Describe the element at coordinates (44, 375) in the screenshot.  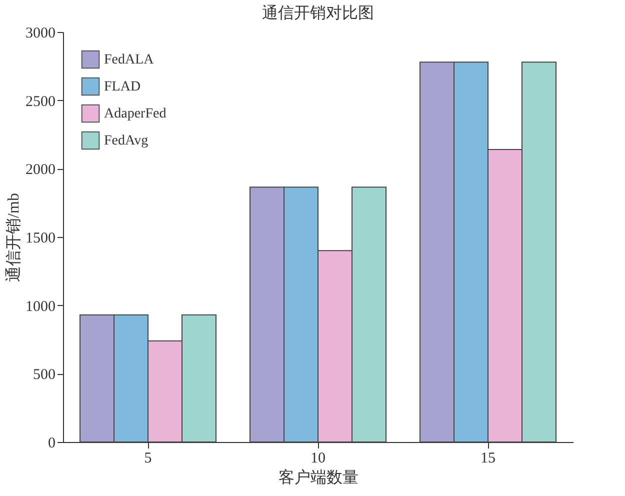
I see `y-tick-label: 500` at that location.